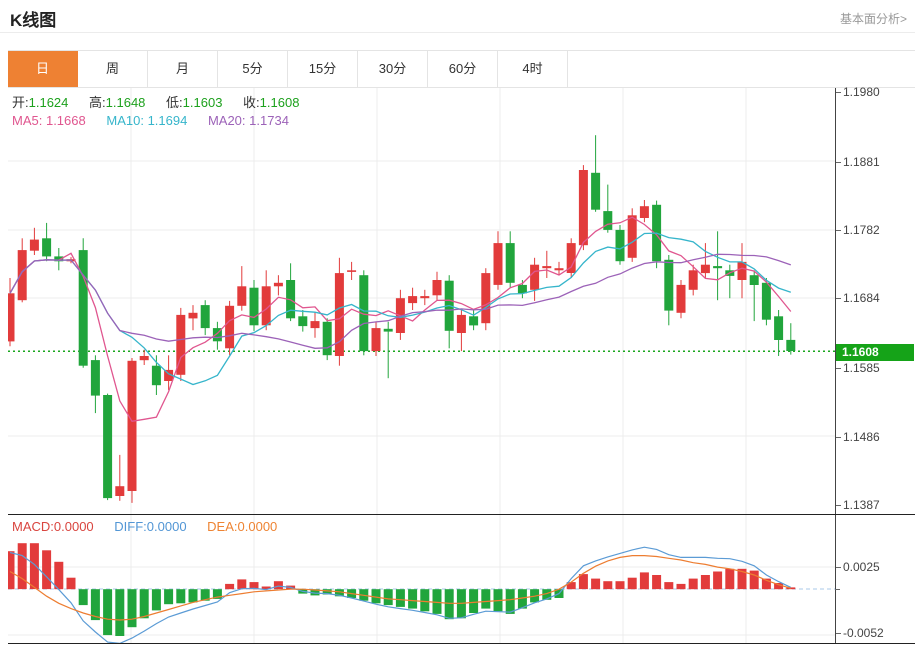 The height and width of the screenshot is (648, 915). I want to click on price-tick: 1.1881, so click(858, 162).